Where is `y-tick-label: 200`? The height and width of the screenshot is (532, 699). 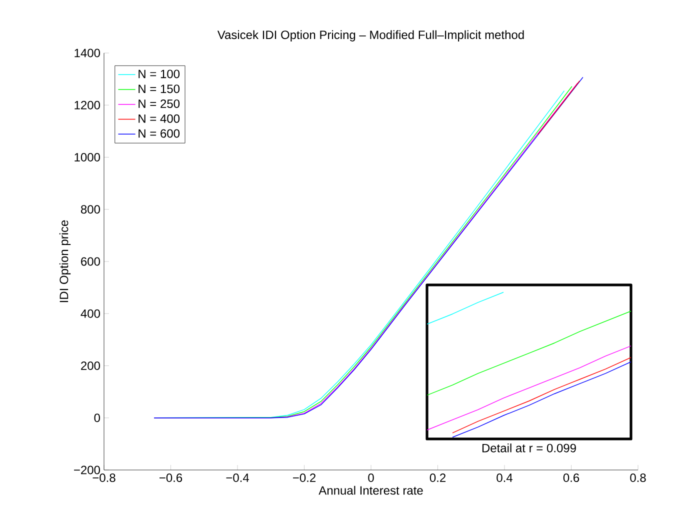
y-tick-label: 200 is located at coordinates (90, 365).